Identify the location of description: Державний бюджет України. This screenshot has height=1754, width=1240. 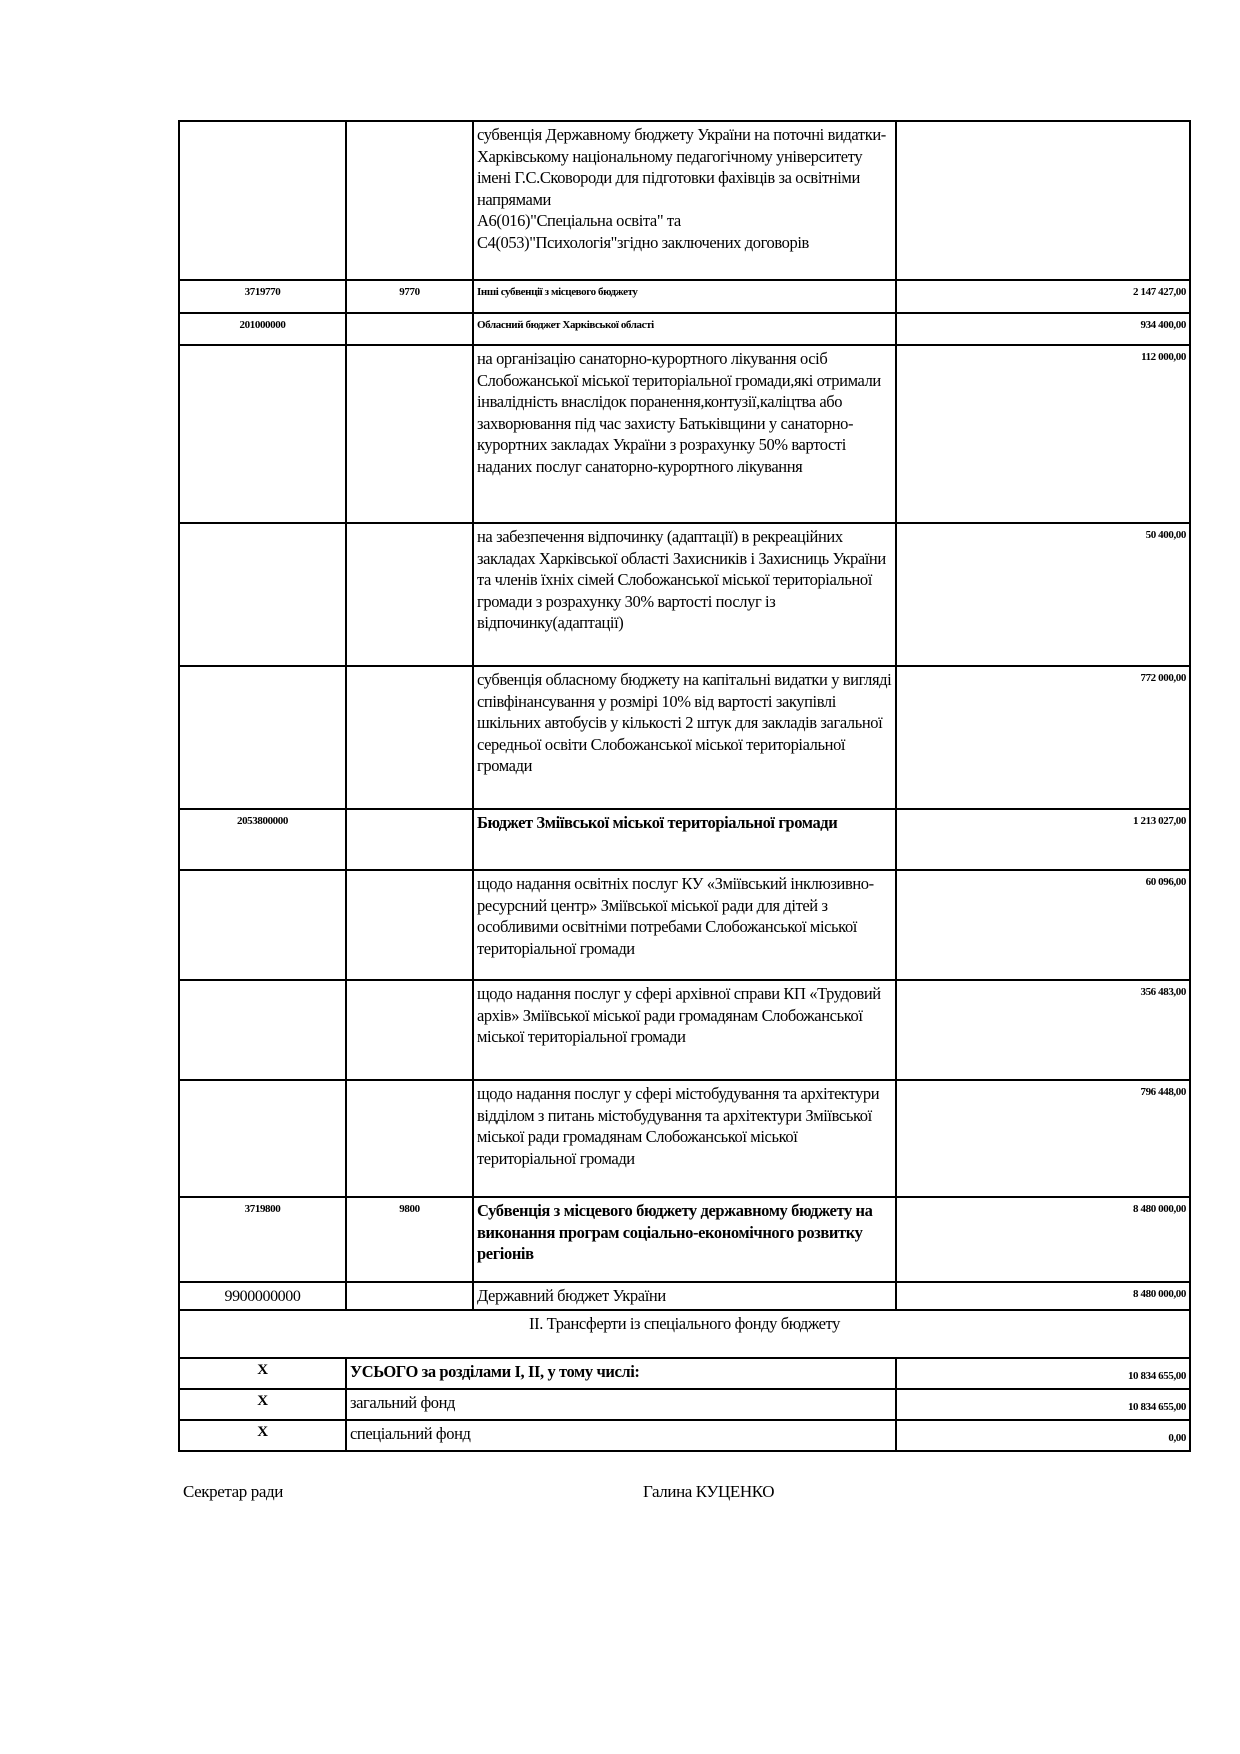
(684, 1296).